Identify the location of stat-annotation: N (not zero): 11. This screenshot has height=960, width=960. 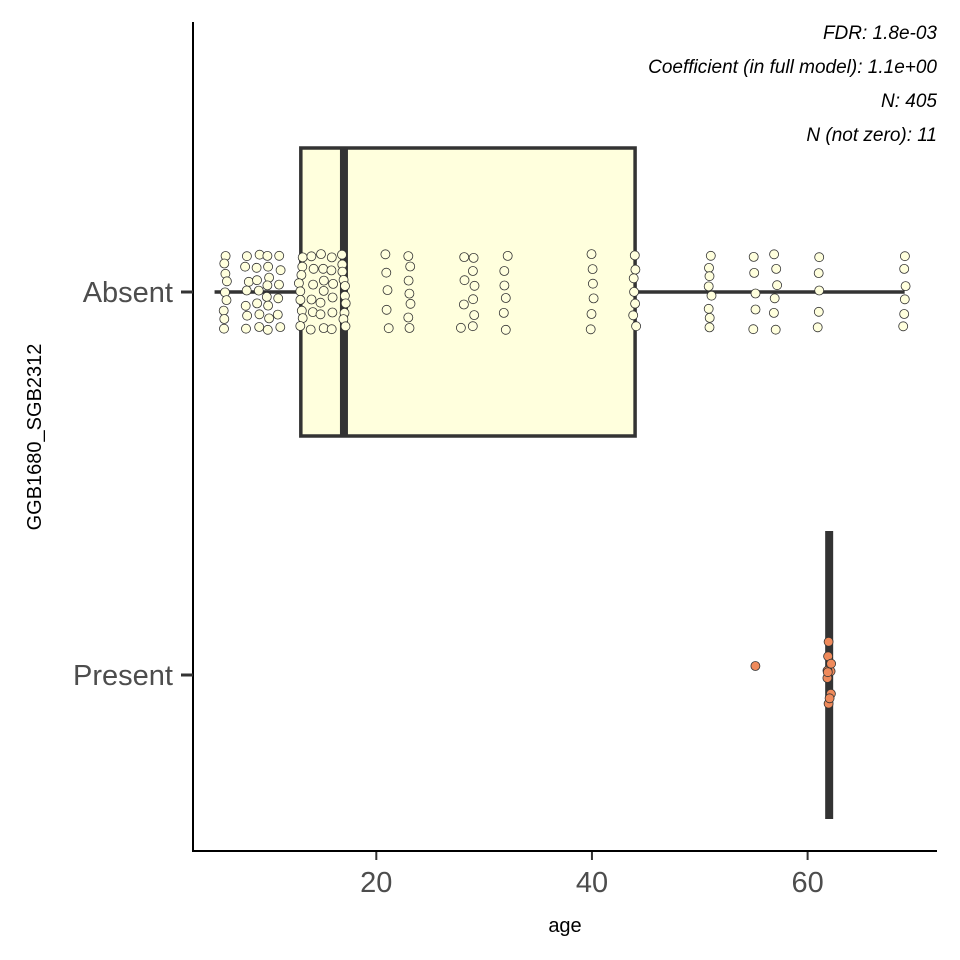
(871, 135).